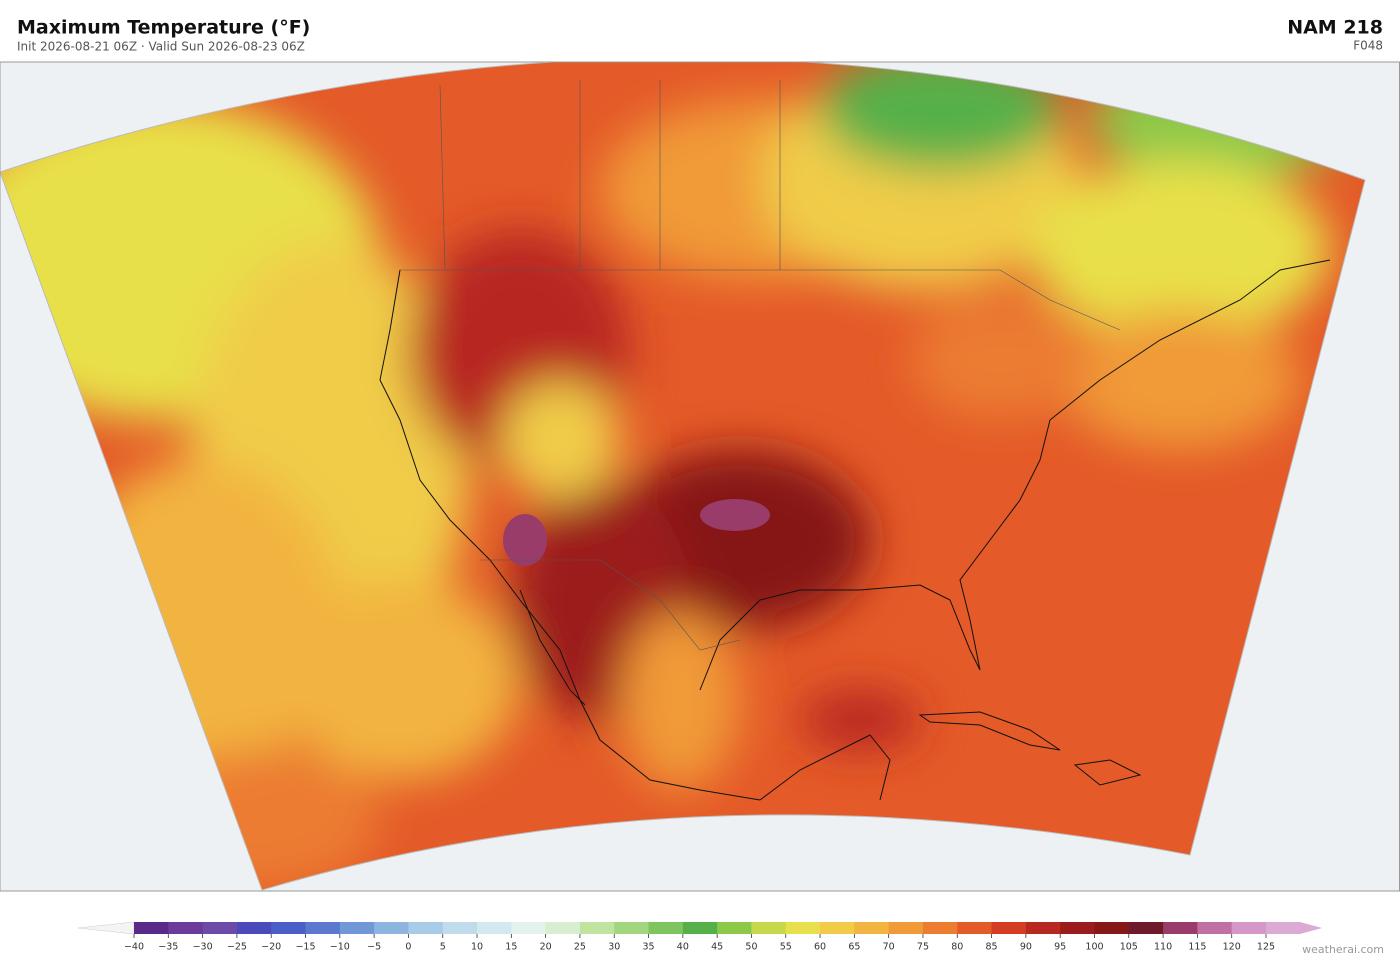  I want to click on colorbar-tick-label: −20, so click(271, 947).